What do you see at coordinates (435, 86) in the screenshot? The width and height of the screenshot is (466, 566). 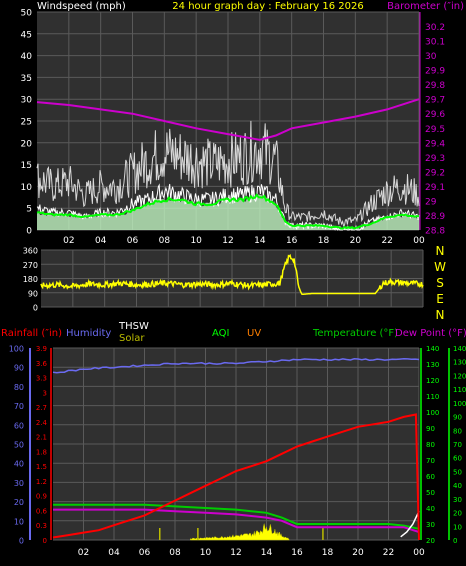 I see `barometer-y-tick: 29.8` at bounding box center [435, 86].